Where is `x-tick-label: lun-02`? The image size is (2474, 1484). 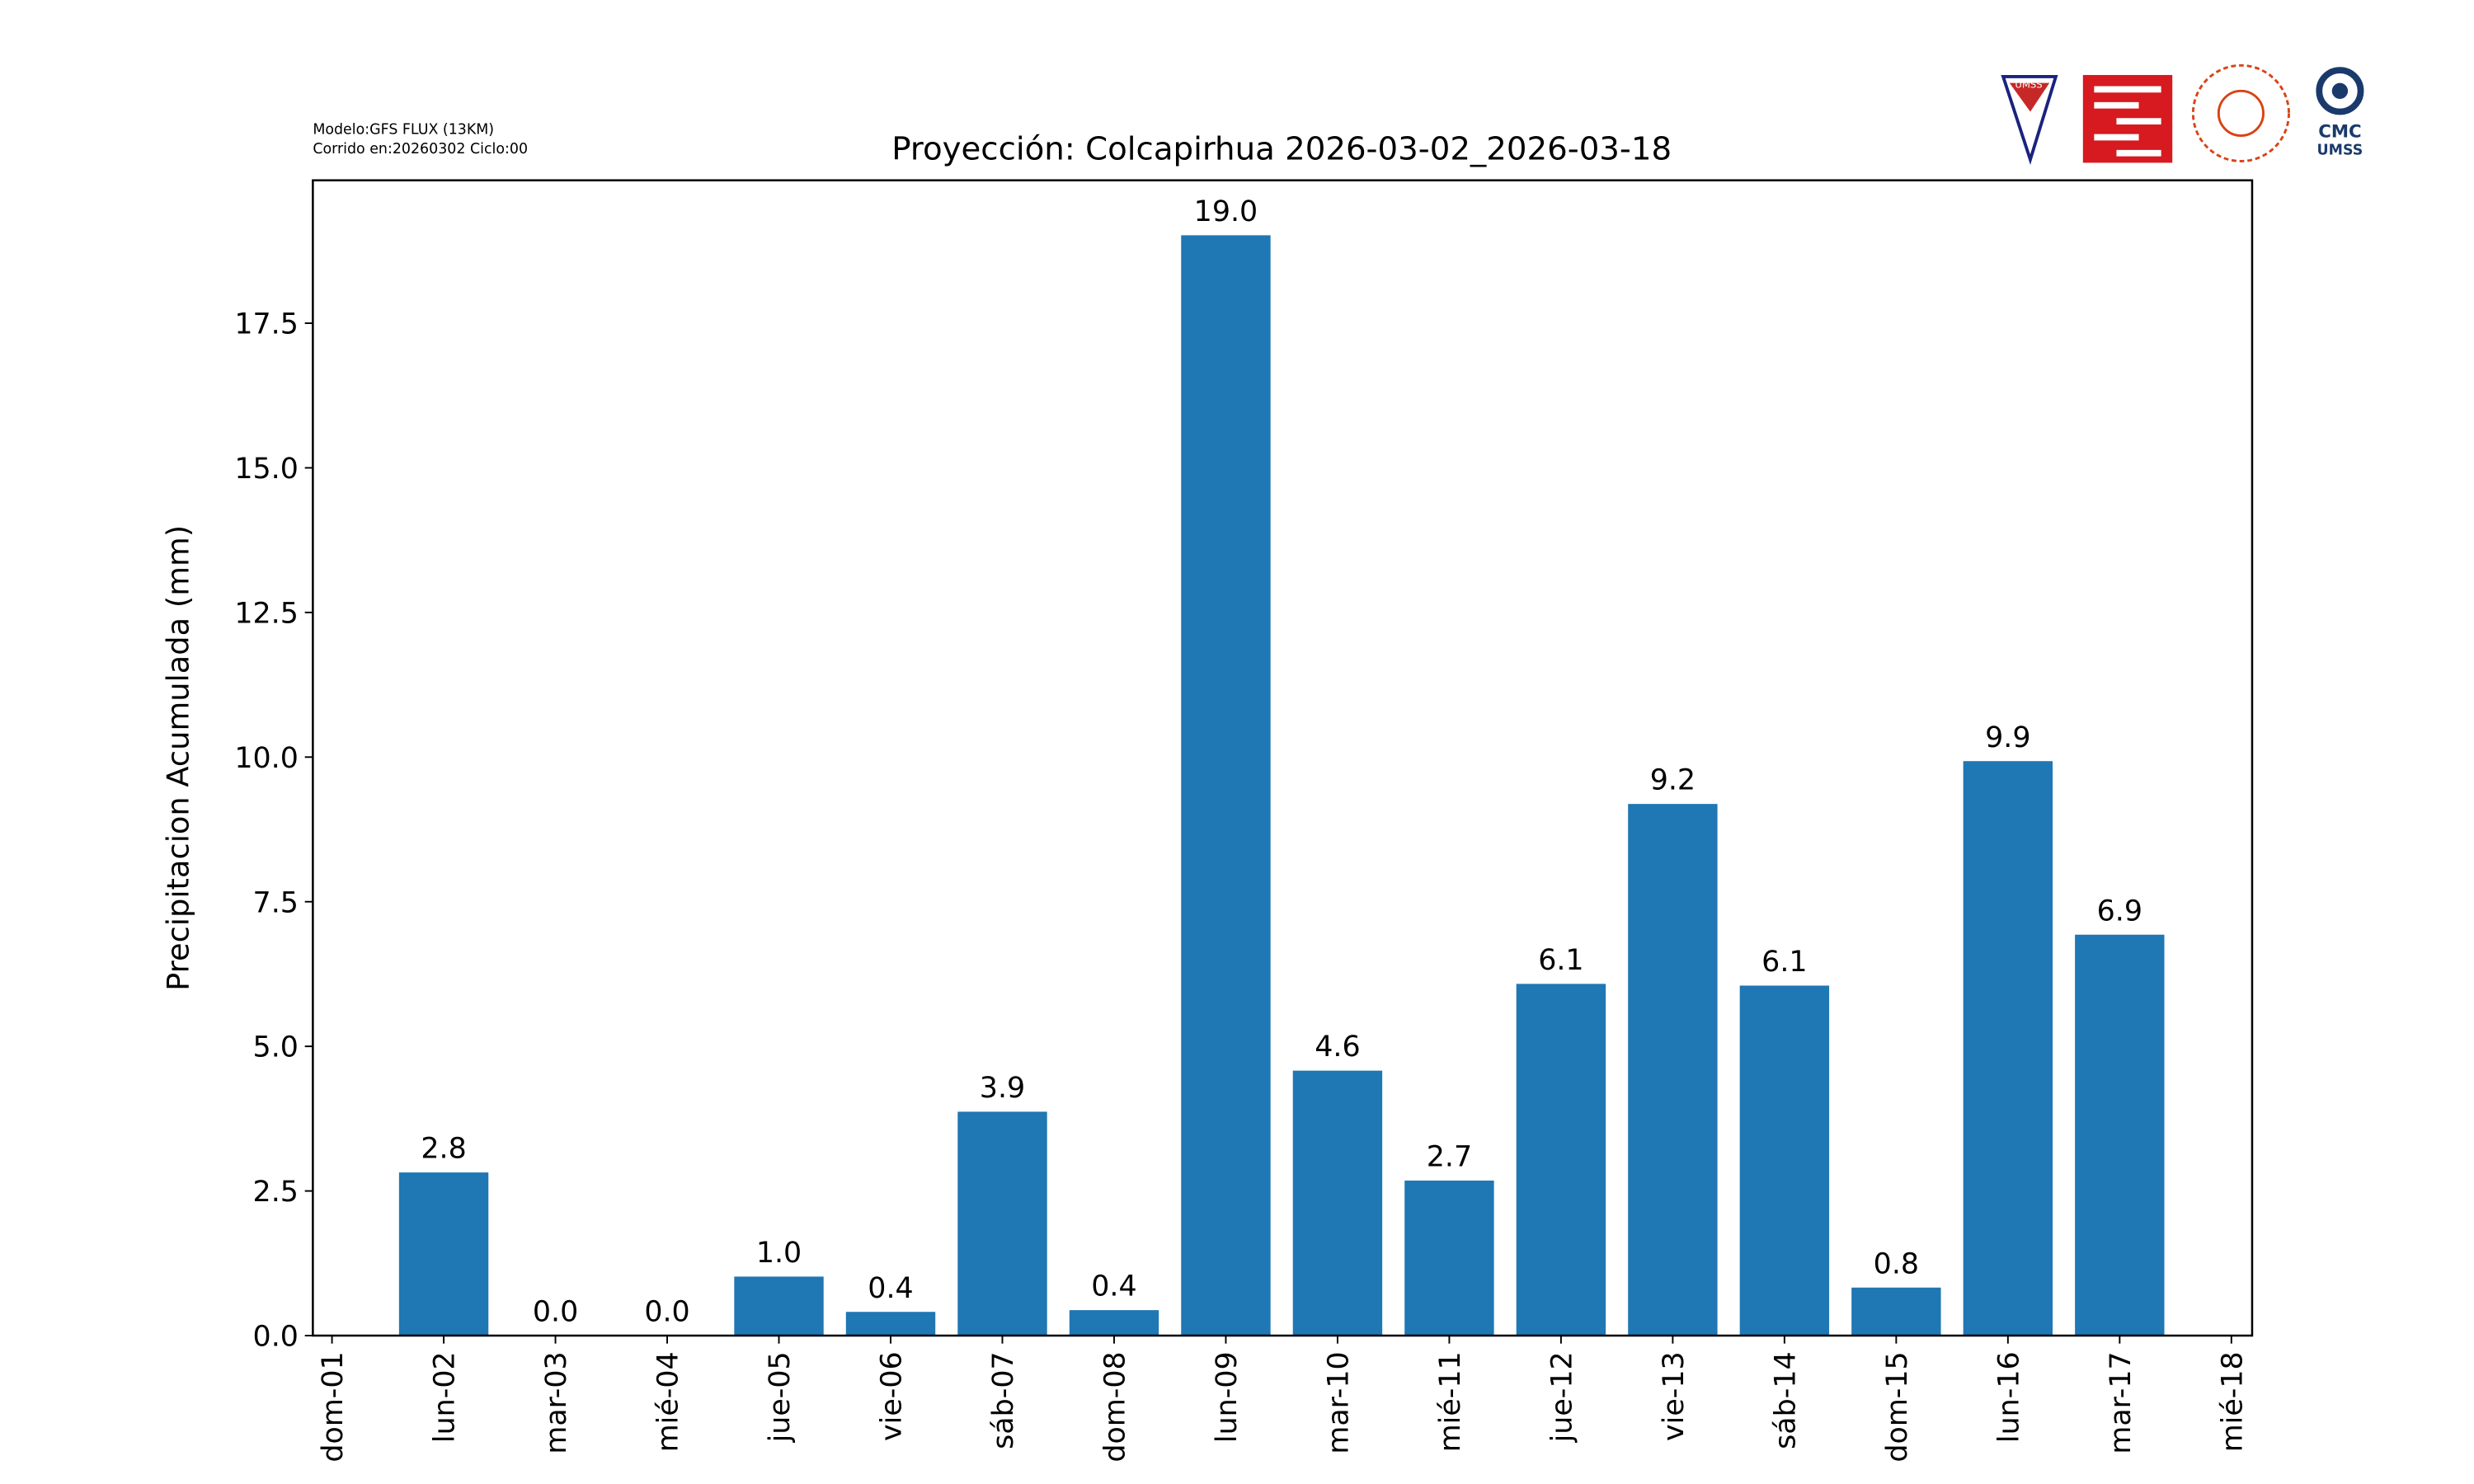 x-tick-label: lun-02 is located at coordinates (445, 1397).